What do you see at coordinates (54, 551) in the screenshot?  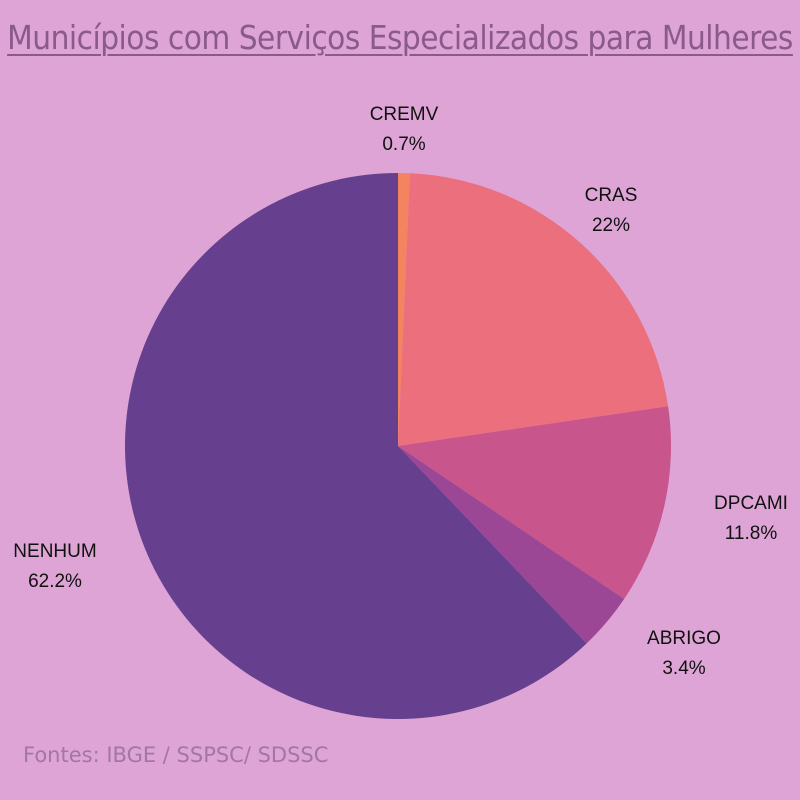 I see `slice-label-nenhum: NENHUM` at bounding box center [54, 551].